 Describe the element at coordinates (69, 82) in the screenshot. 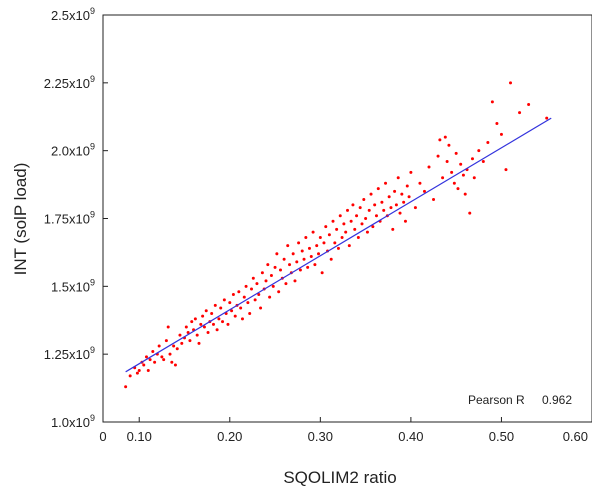

I see `y-tick-label: 2.25x10⁹` at that location.